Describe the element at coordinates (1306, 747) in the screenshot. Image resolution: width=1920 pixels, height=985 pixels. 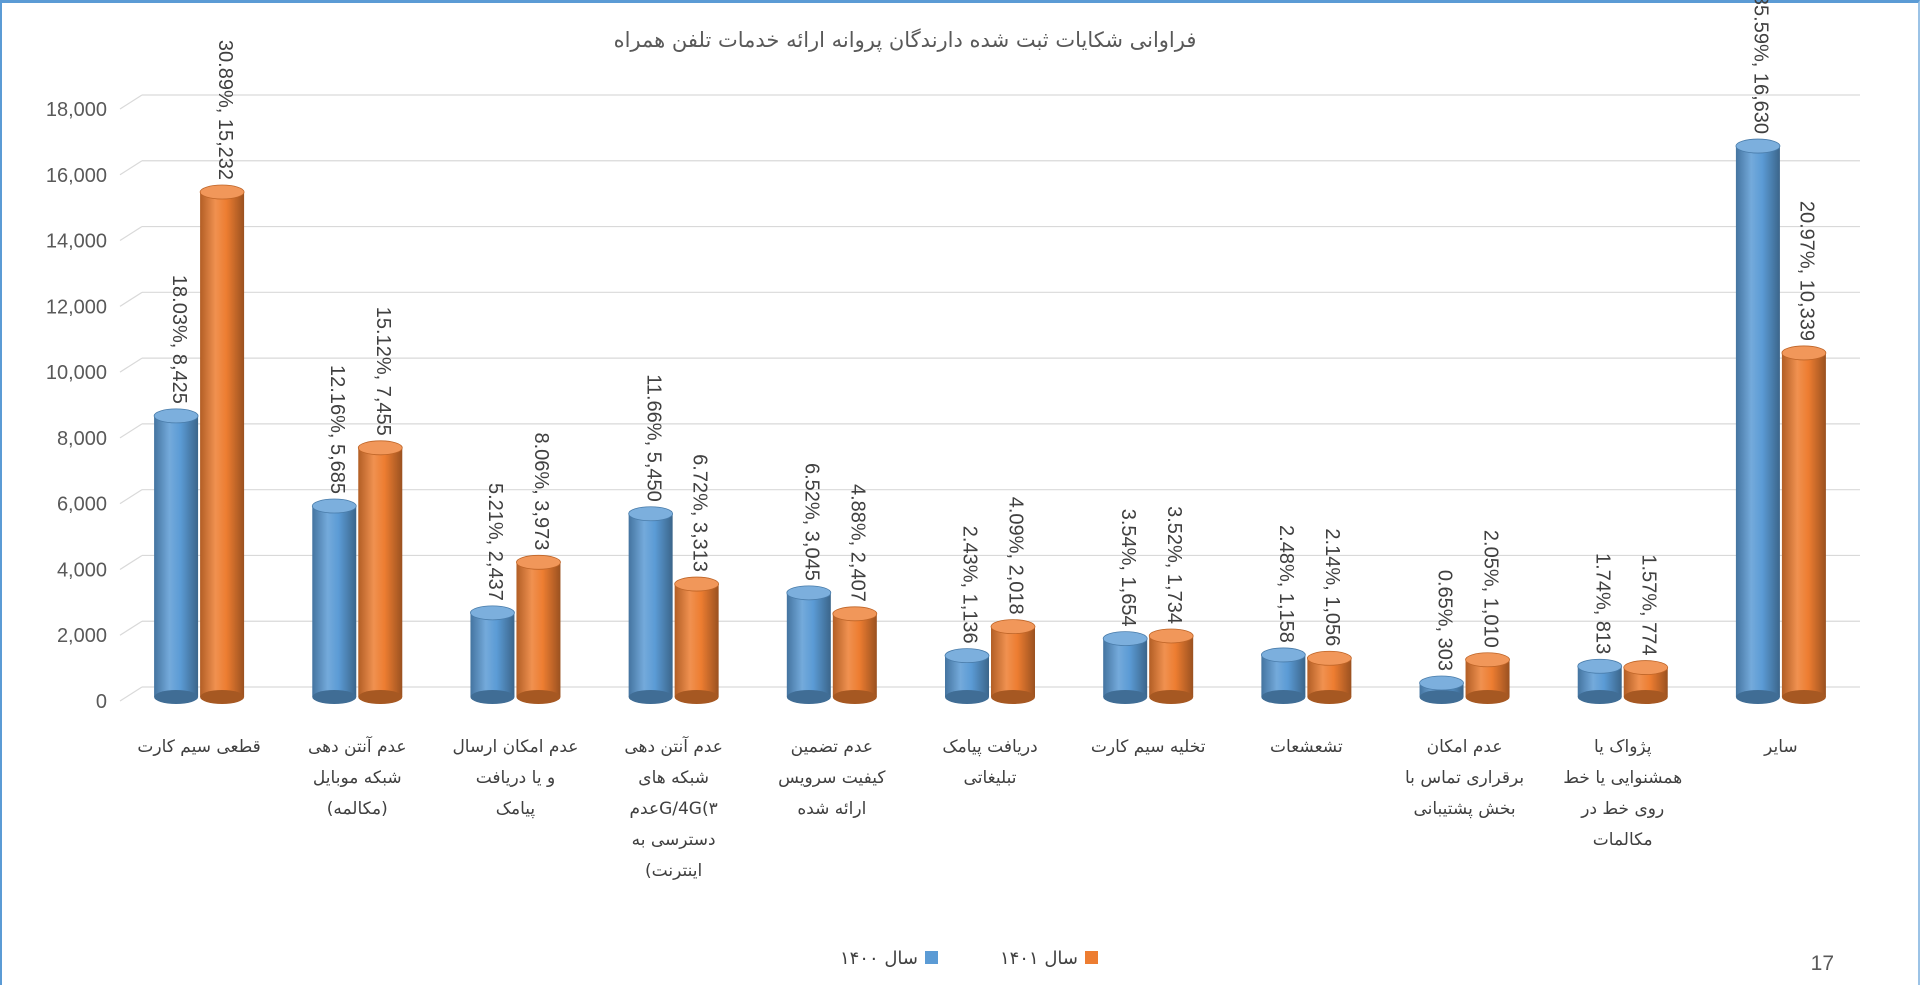
I see `category-label: تشعشعات` at that location.